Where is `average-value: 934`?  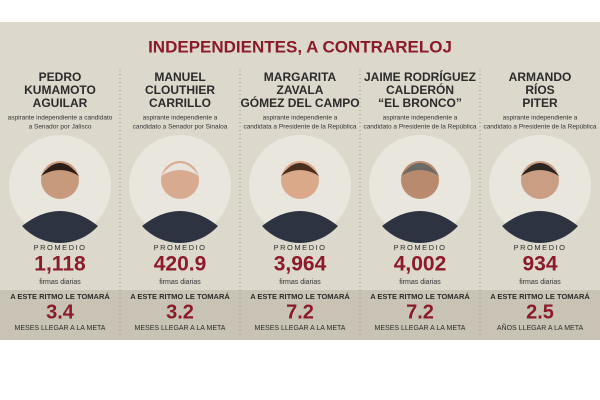
average-value: 934 is located at coordinates (539, 264).